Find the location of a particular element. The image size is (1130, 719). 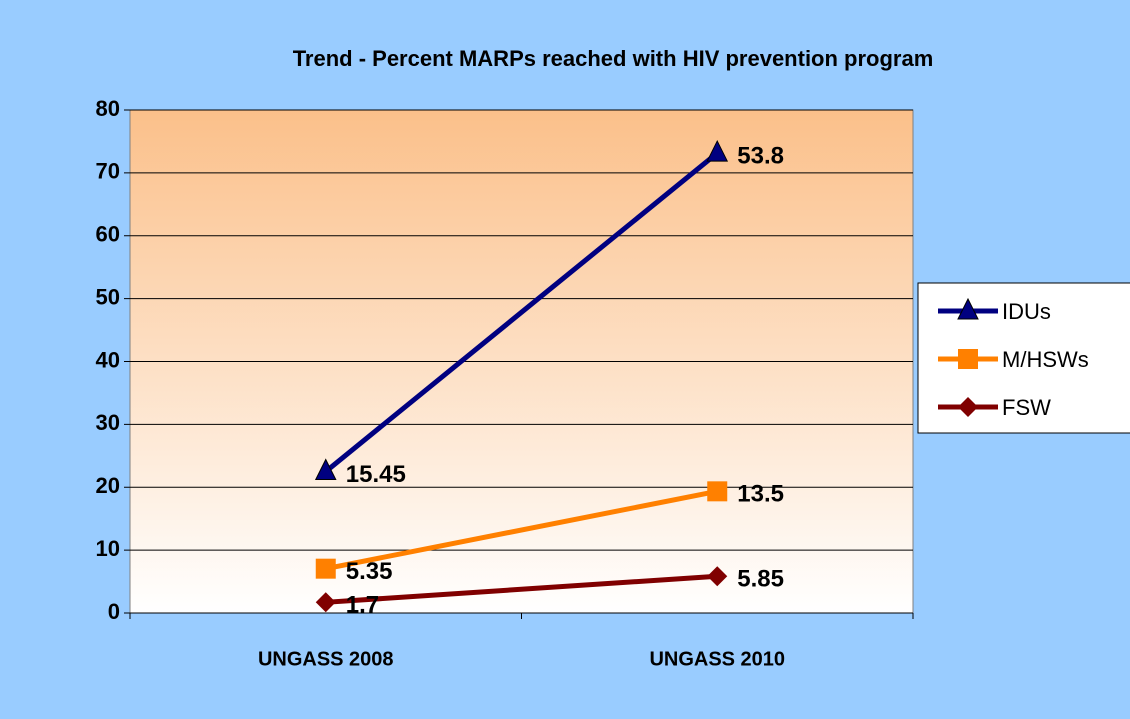

y-tick-label: 30 is located at coordinates (108, 422).